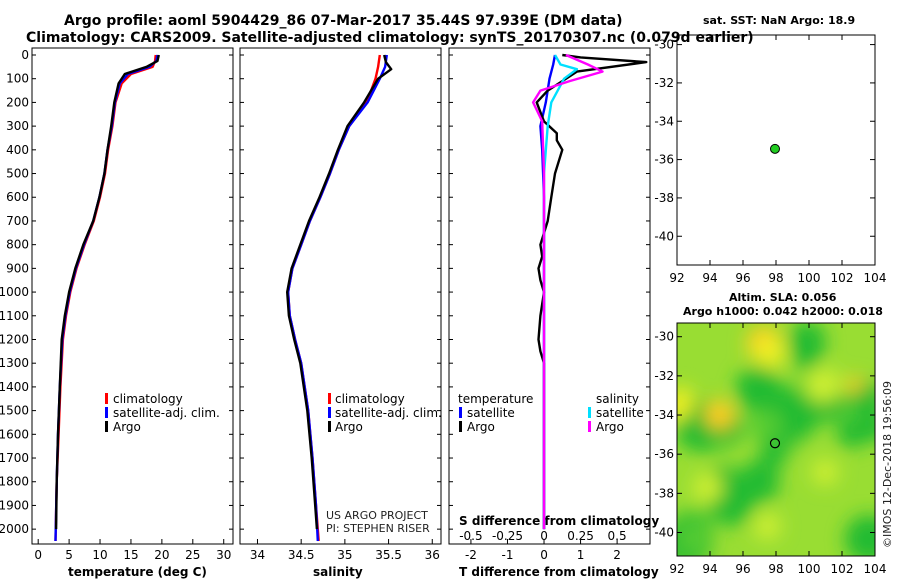 This screenshot has width=900, height=580. What do you see at coordinates (580, 536) in the screenshot?
I see `s-difference-tick-label: 0.25` at bounding box center [580, 536].